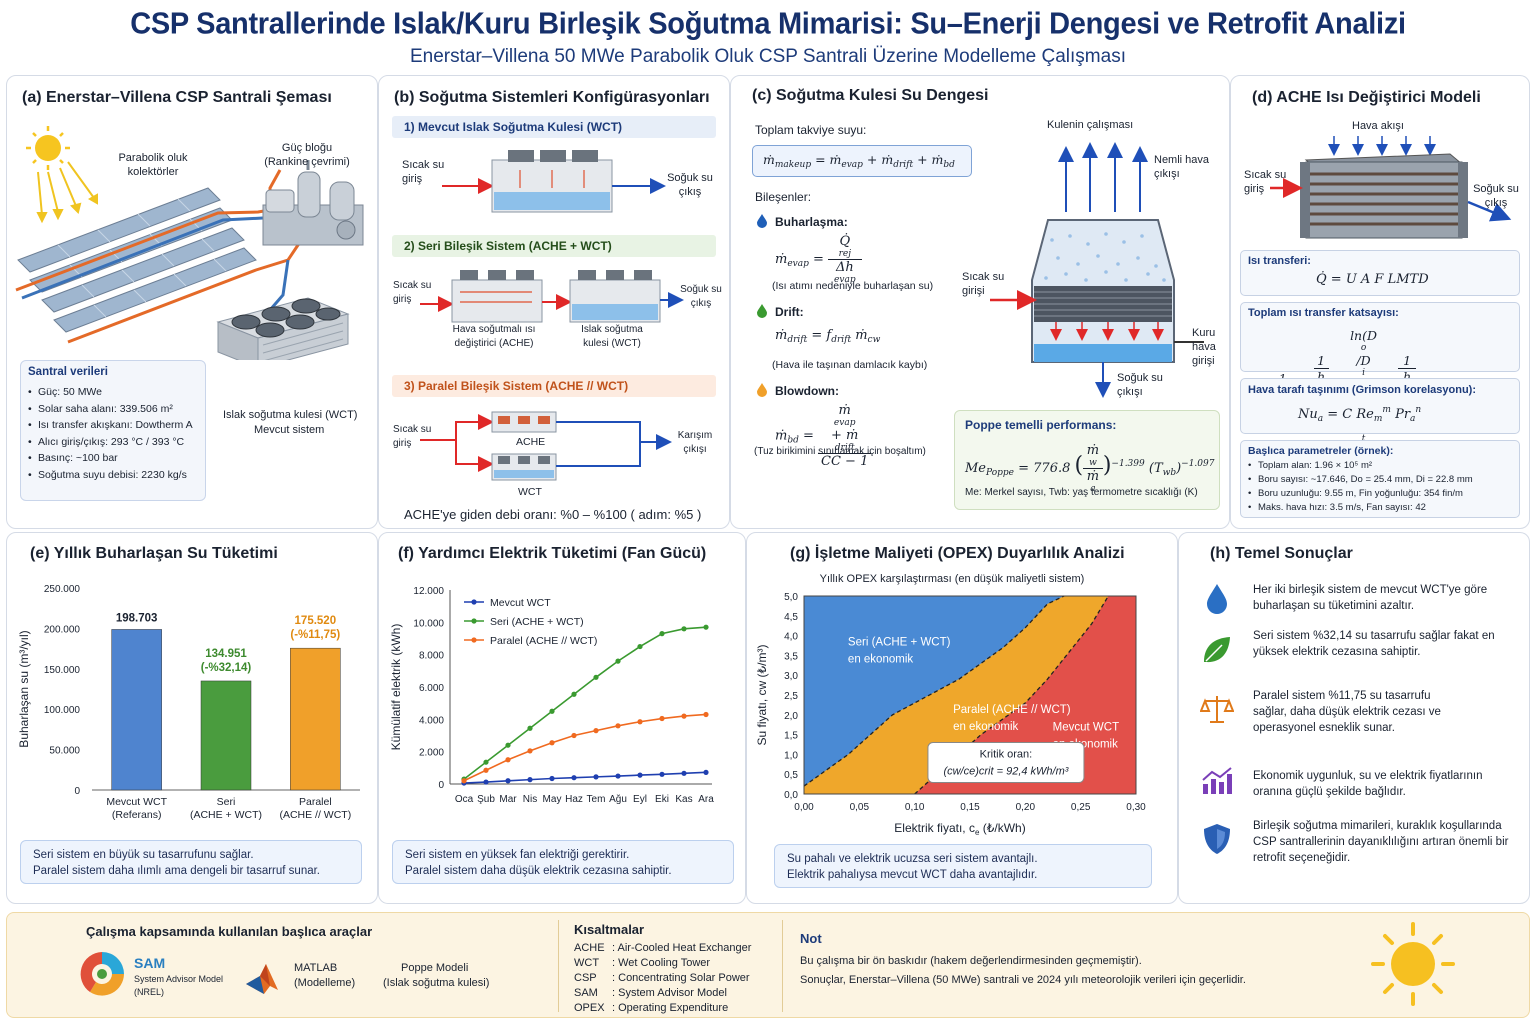  I want to click on humid-out-label: Nemli hava çıkışı, so click(1182, 167).